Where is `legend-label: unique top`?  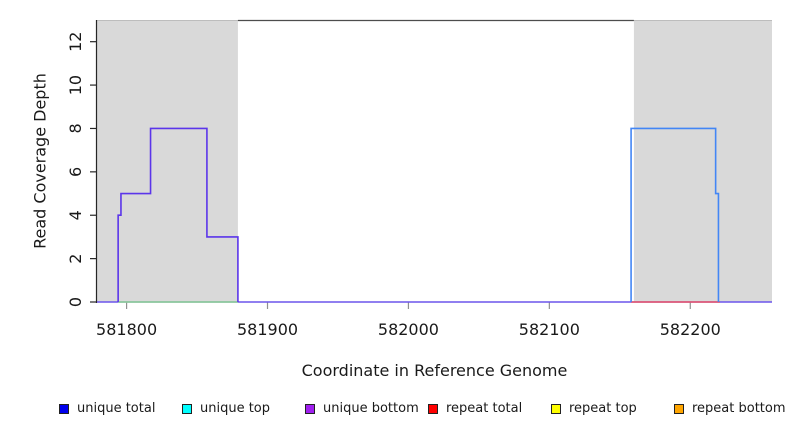 legend-label: unique top is located at coordinates (235, 408).